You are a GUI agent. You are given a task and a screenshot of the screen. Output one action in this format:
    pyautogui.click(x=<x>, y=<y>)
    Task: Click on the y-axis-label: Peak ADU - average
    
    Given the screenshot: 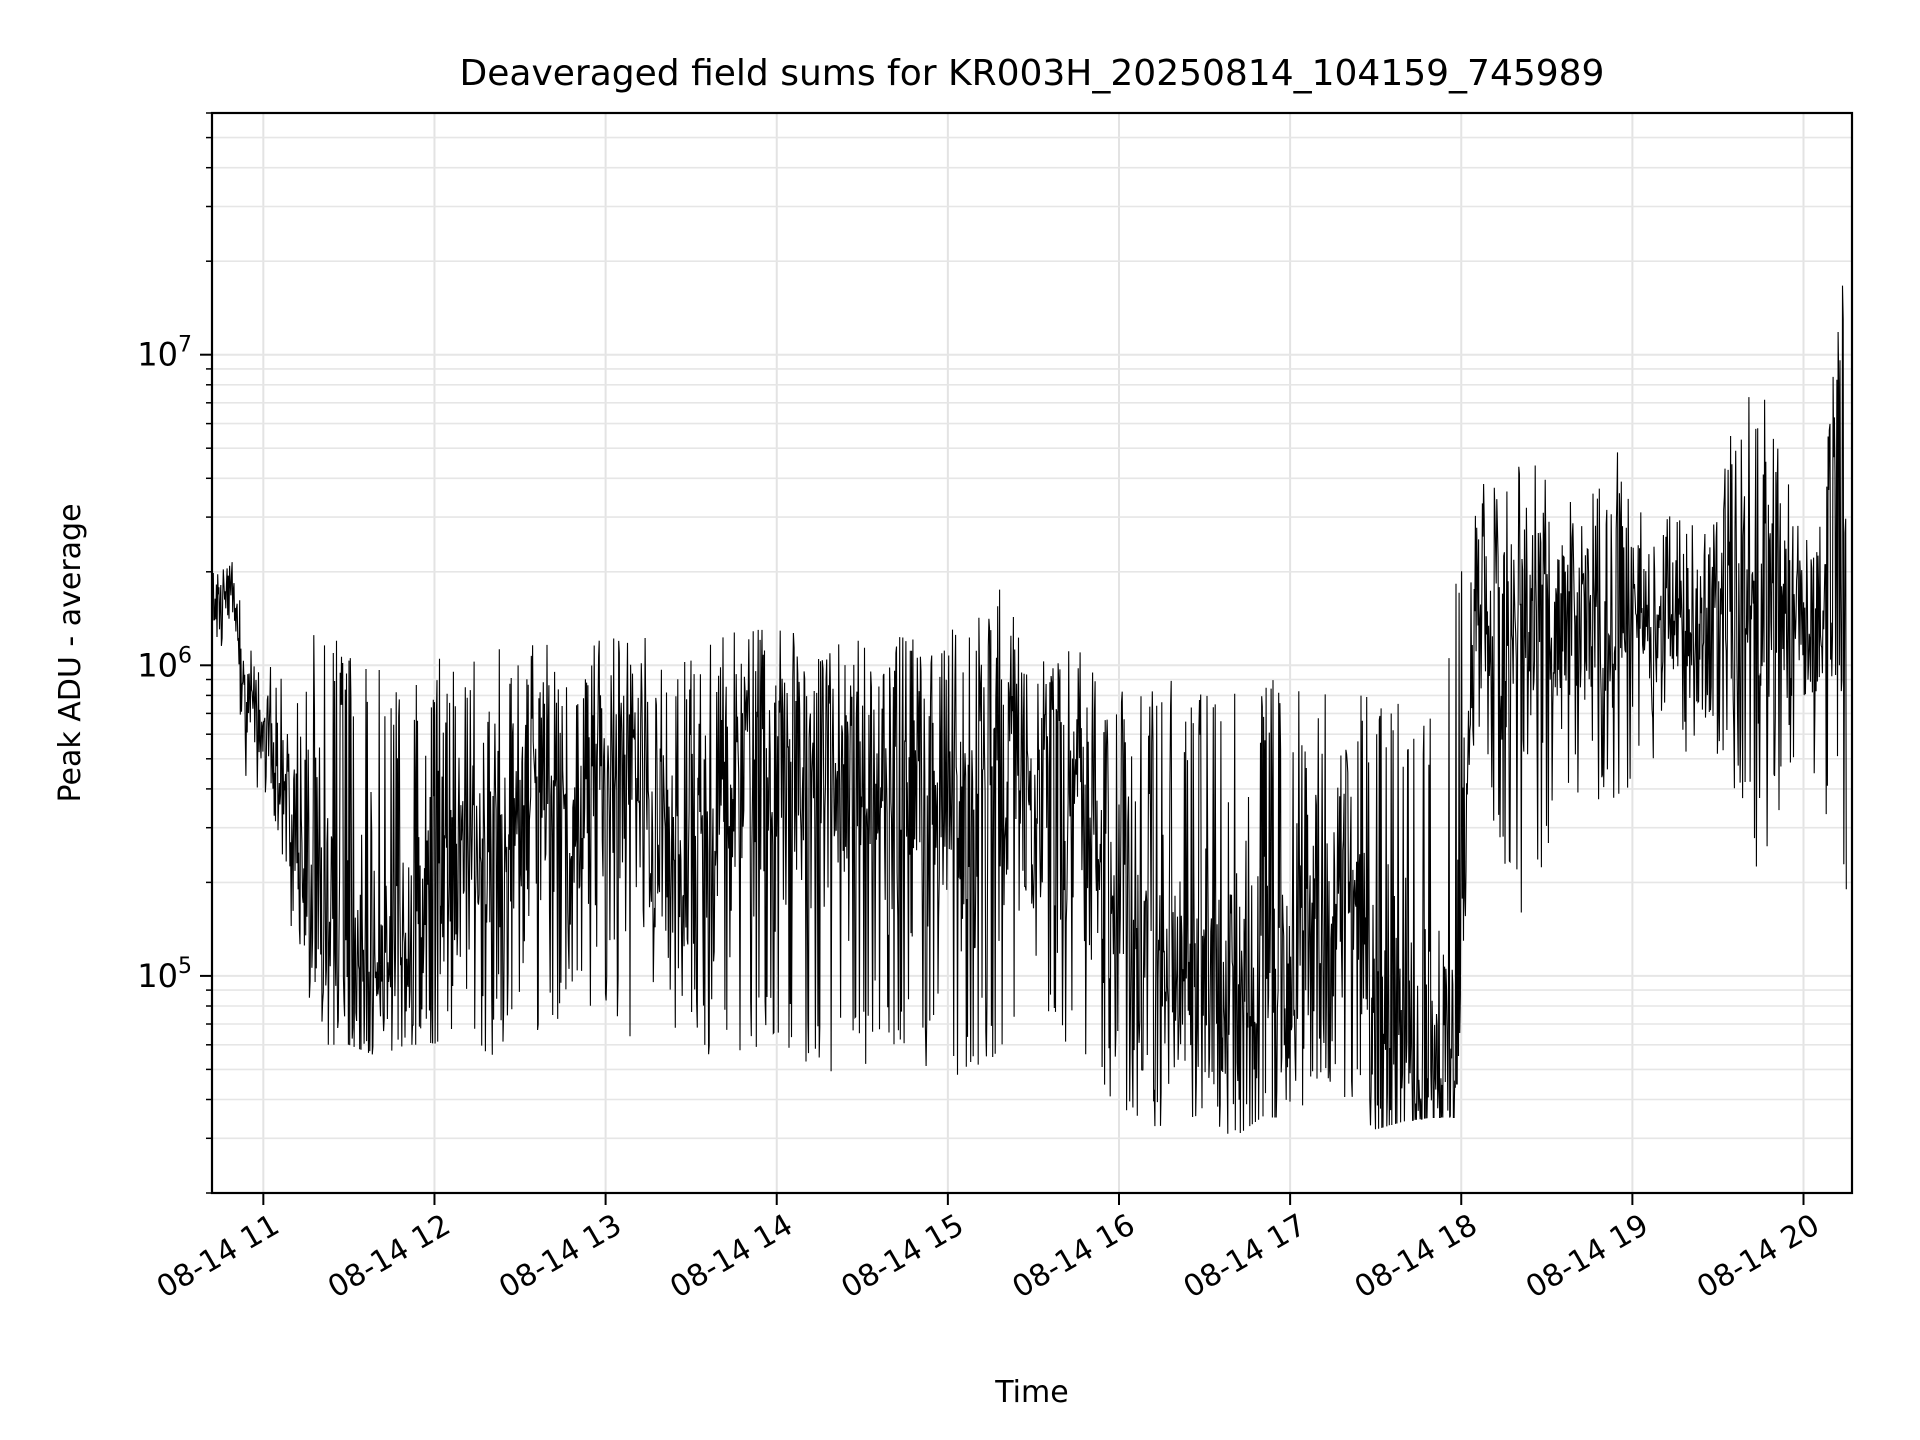 What is the action you would take?
    pyautogui.click(x=70, y=652)
    